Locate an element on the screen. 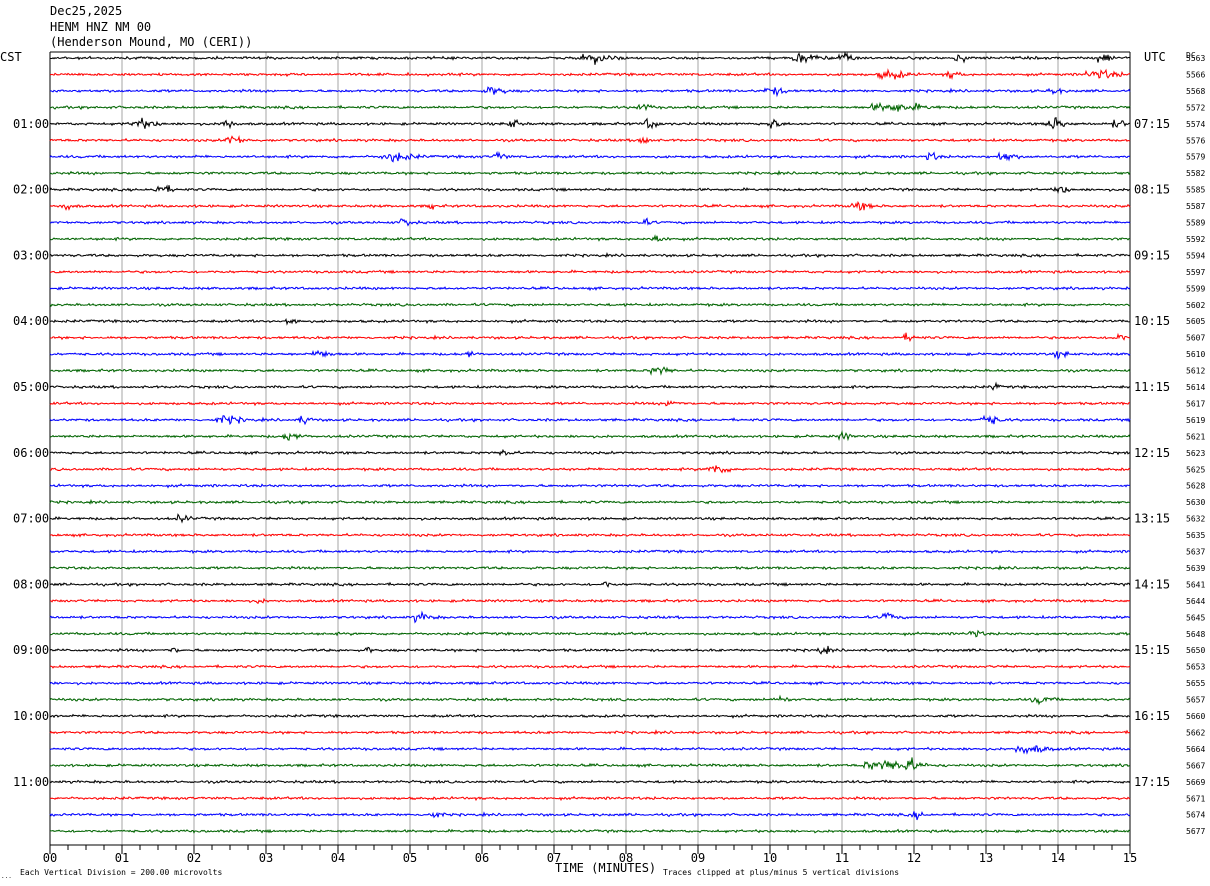  dc-offset-value: 5602 is located at coordinates (1195, 305).